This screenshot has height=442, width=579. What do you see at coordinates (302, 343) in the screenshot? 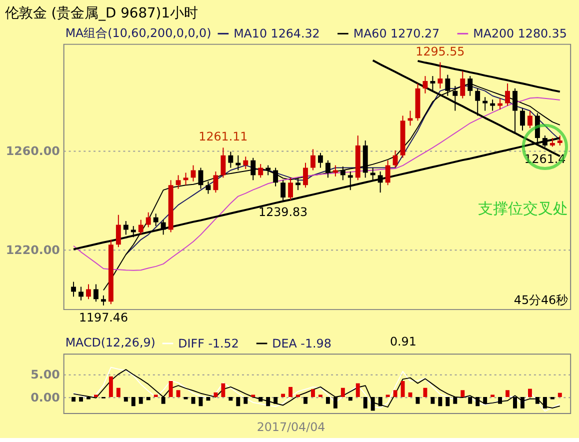
I see `legend-label: DEA -1.98` at bounding box center [302, 343].